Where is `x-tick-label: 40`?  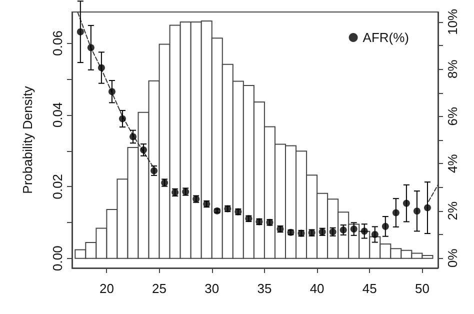
x-tick-label: 40 is located at coordinates (317, 288).